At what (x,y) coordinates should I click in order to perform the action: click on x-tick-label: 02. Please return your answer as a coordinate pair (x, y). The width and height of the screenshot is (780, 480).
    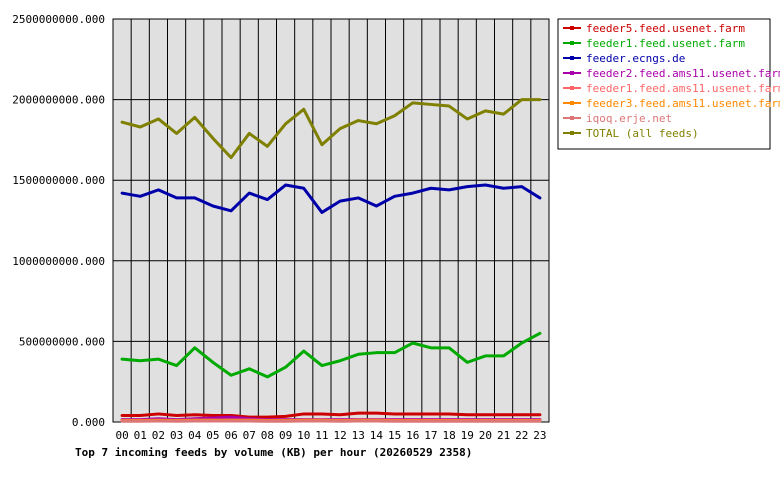
    Looking at the image, I should click on (158, 435).